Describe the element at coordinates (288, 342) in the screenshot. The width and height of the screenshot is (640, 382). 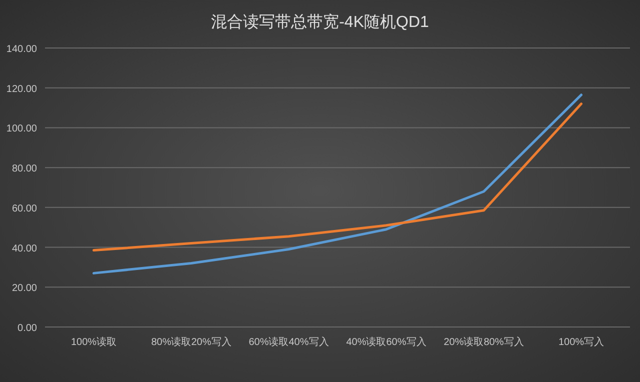
I see `x-tick-label: 60%读取40%写入` at that location.